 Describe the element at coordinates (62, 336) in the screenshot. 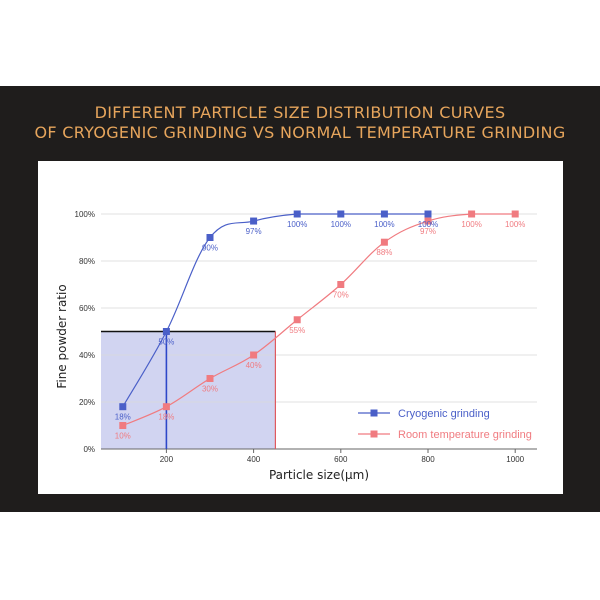

I see `y-axis-title: Fine powder ratio` at that location.